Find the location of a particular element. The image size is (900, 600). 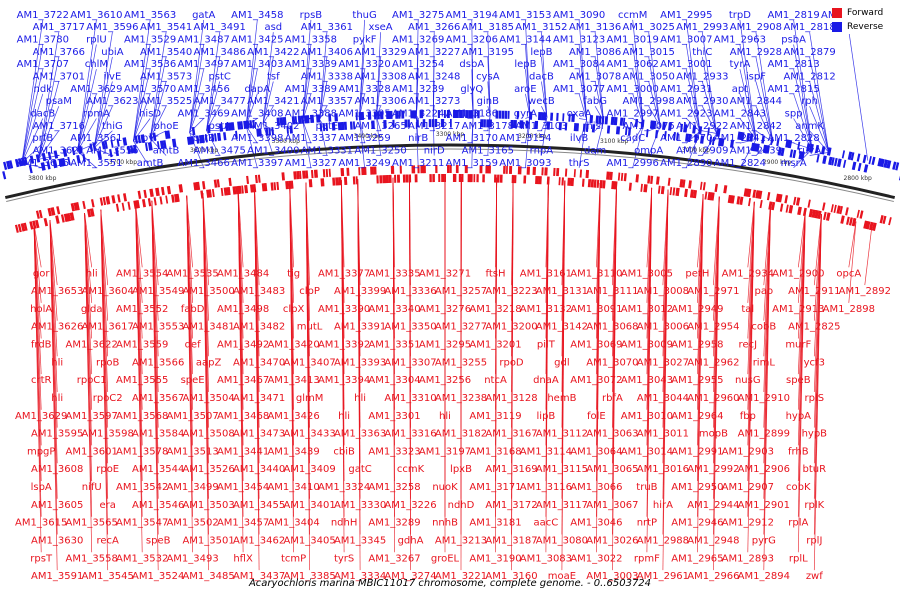

forward-gene-label: AM1_3223 is located at coordinates (511, 291).